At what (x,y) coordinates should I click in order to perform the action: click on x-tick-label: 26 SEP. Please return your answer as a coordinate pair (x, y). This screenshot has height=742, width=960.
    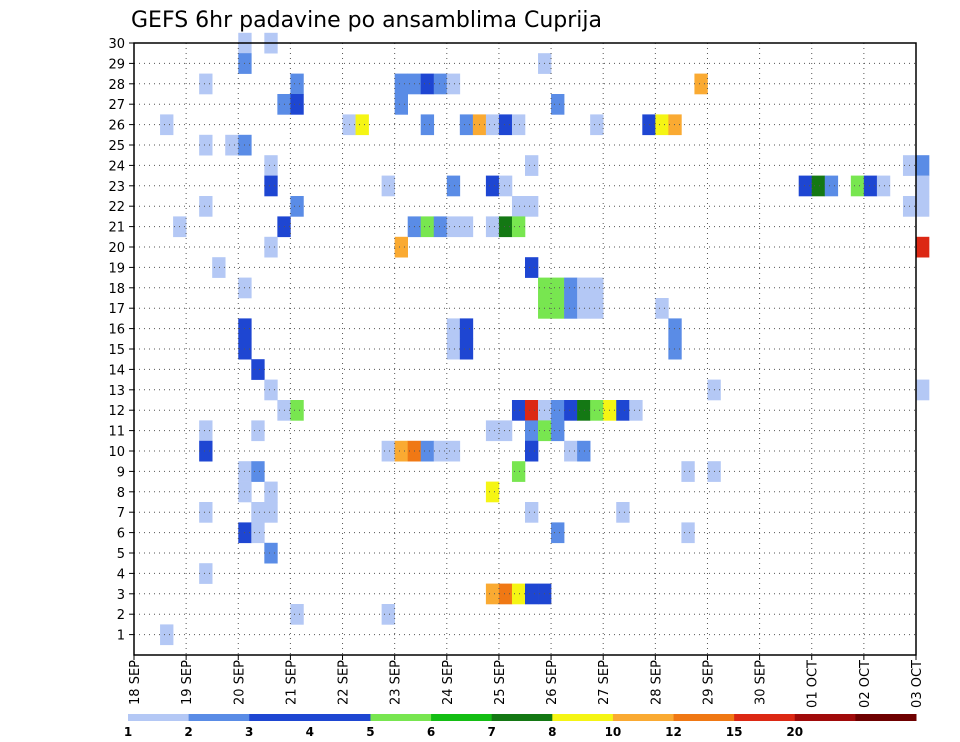
    Looking at the image, I should click on (552, 682).